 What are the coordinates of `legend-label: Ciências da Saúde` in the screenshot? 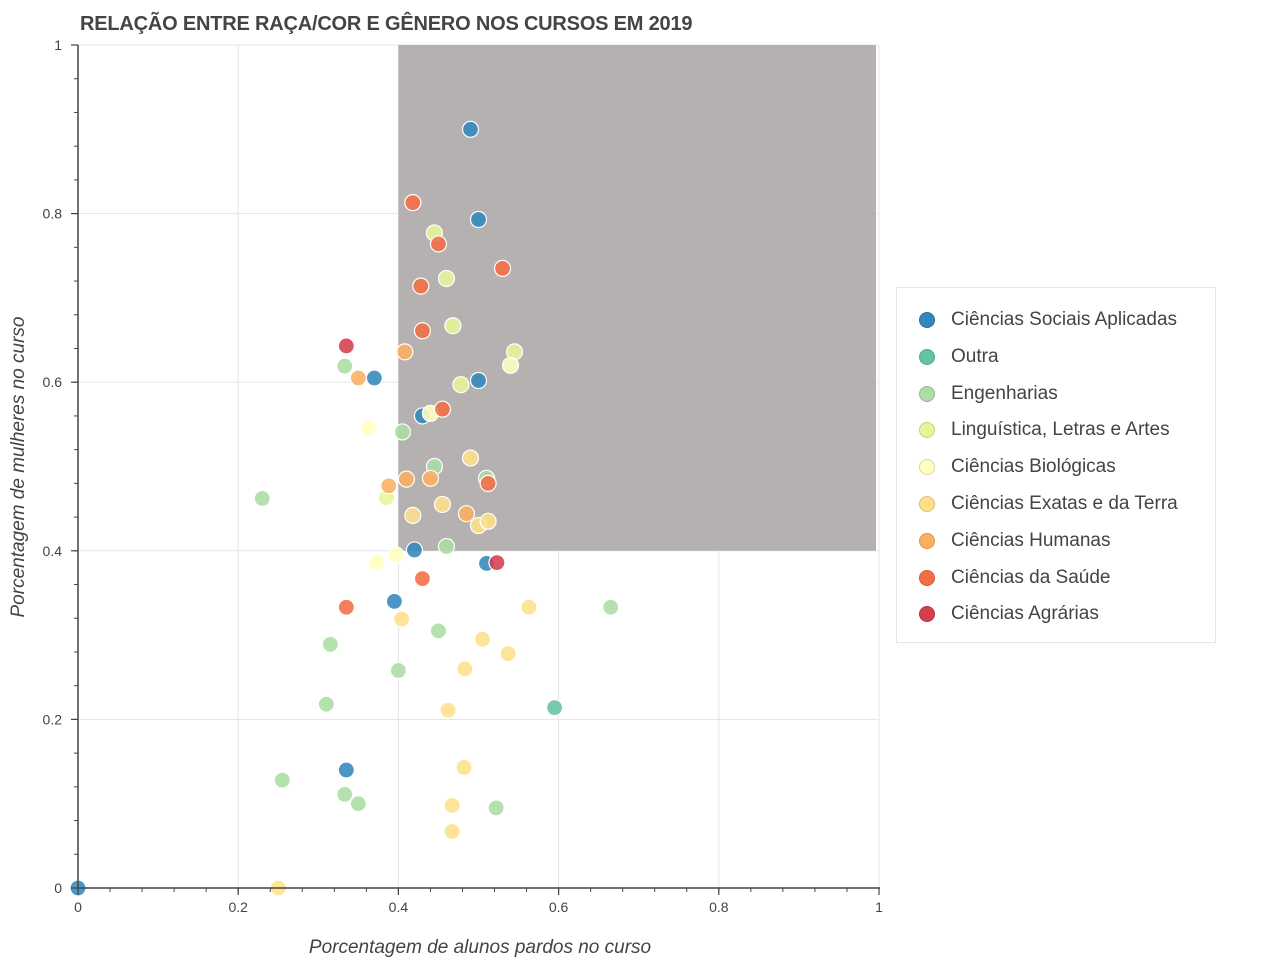 It's located at (1031, 577).